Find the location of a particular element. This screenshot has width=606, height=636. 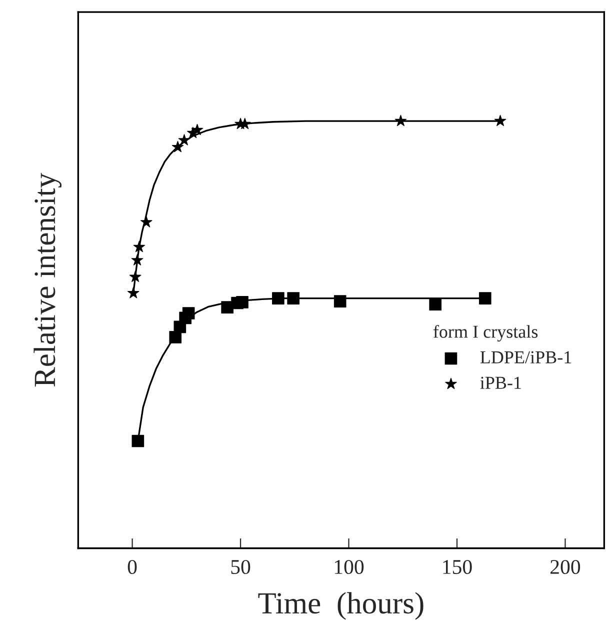

x-tick-label: 200 is located at coordinates (565, 567).